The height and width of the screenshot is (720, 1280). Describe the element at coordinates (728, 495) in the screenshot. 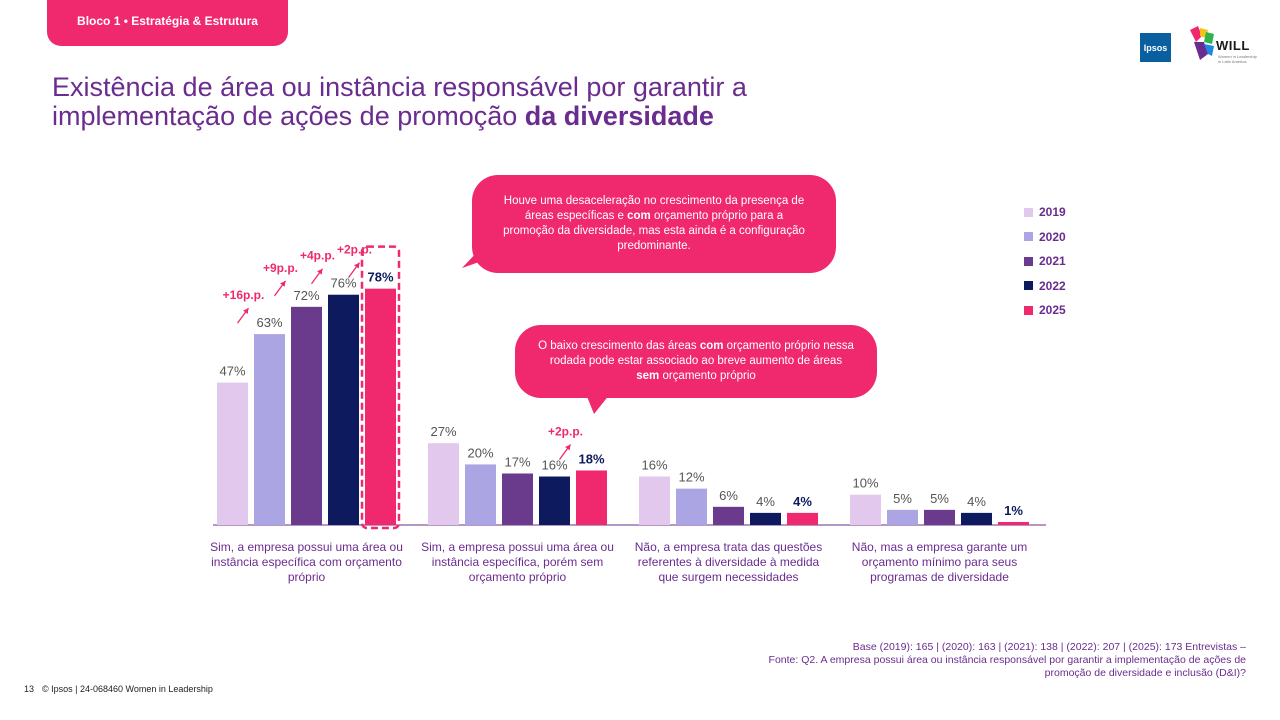

I see `data-label-2021-cat3: 6%` at that location.